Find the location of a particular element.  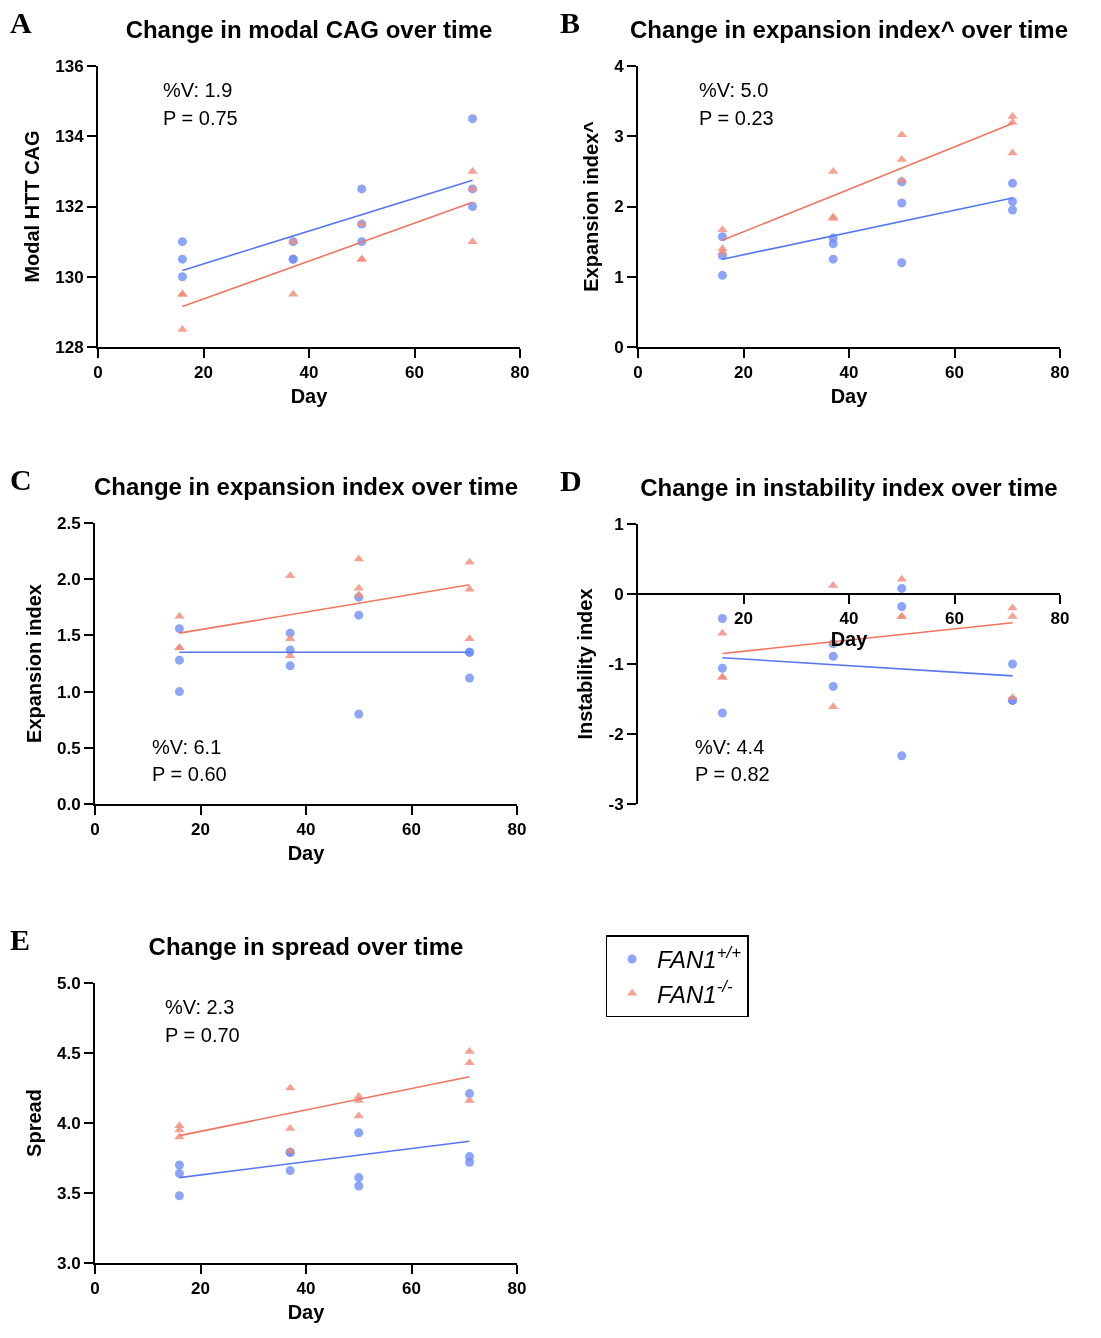

text: D is located at coordinates (571, 480).